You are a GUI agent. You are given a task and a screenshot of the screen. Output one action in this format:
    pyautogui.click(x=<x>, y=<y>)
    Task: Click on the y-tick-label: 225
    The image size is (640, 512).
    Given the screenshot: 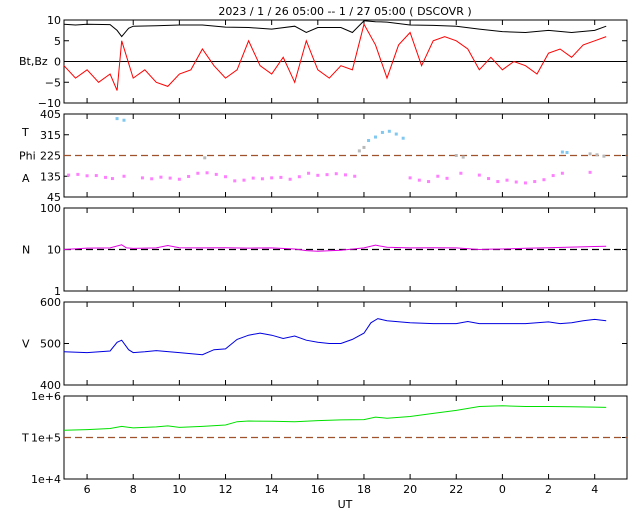 What is the action you would take?
    pyautogui.click(x=50, y=156)
    